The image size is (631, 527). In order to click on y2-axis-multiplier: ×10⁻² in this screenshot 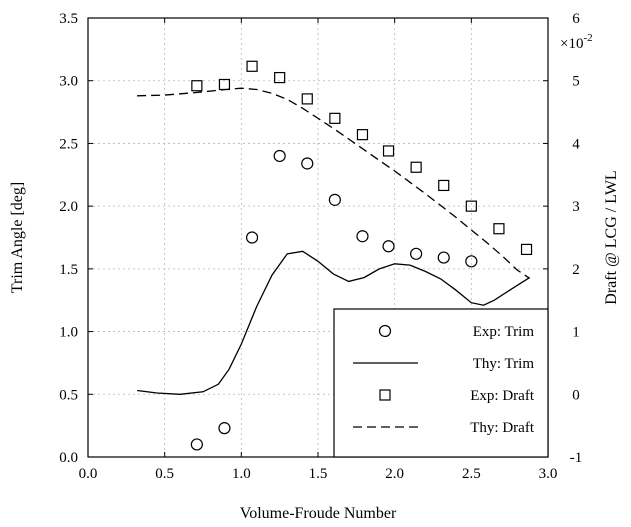, I will do `click(576, 42)`.